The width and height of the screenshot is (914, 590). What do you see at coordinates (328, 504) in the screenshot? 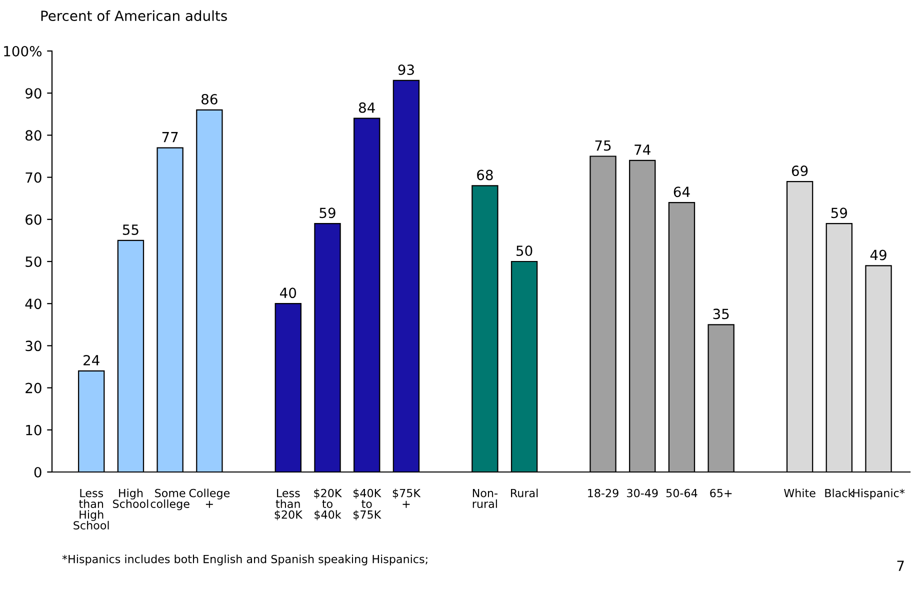
I see `x-tick-label: $20K to $40k` at bounding box center [328, 504].